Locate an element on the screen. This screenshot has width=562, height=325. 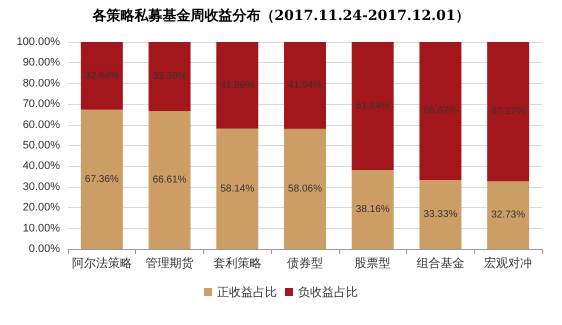
x-tick-label: 阿尔法策略 is located at coordinates (102, 263).